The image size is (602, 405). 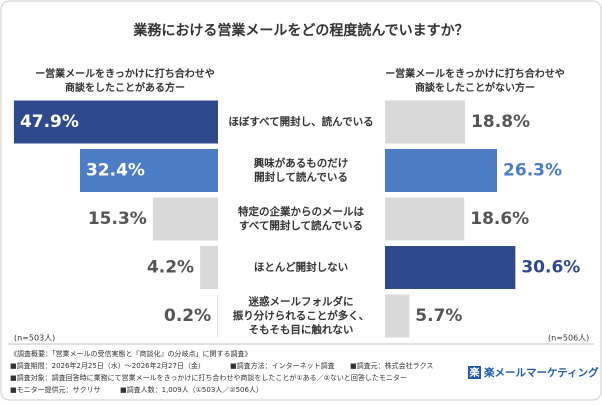 I want to click on category-label: 開封して読んでいる, so click(x=301, y=177).